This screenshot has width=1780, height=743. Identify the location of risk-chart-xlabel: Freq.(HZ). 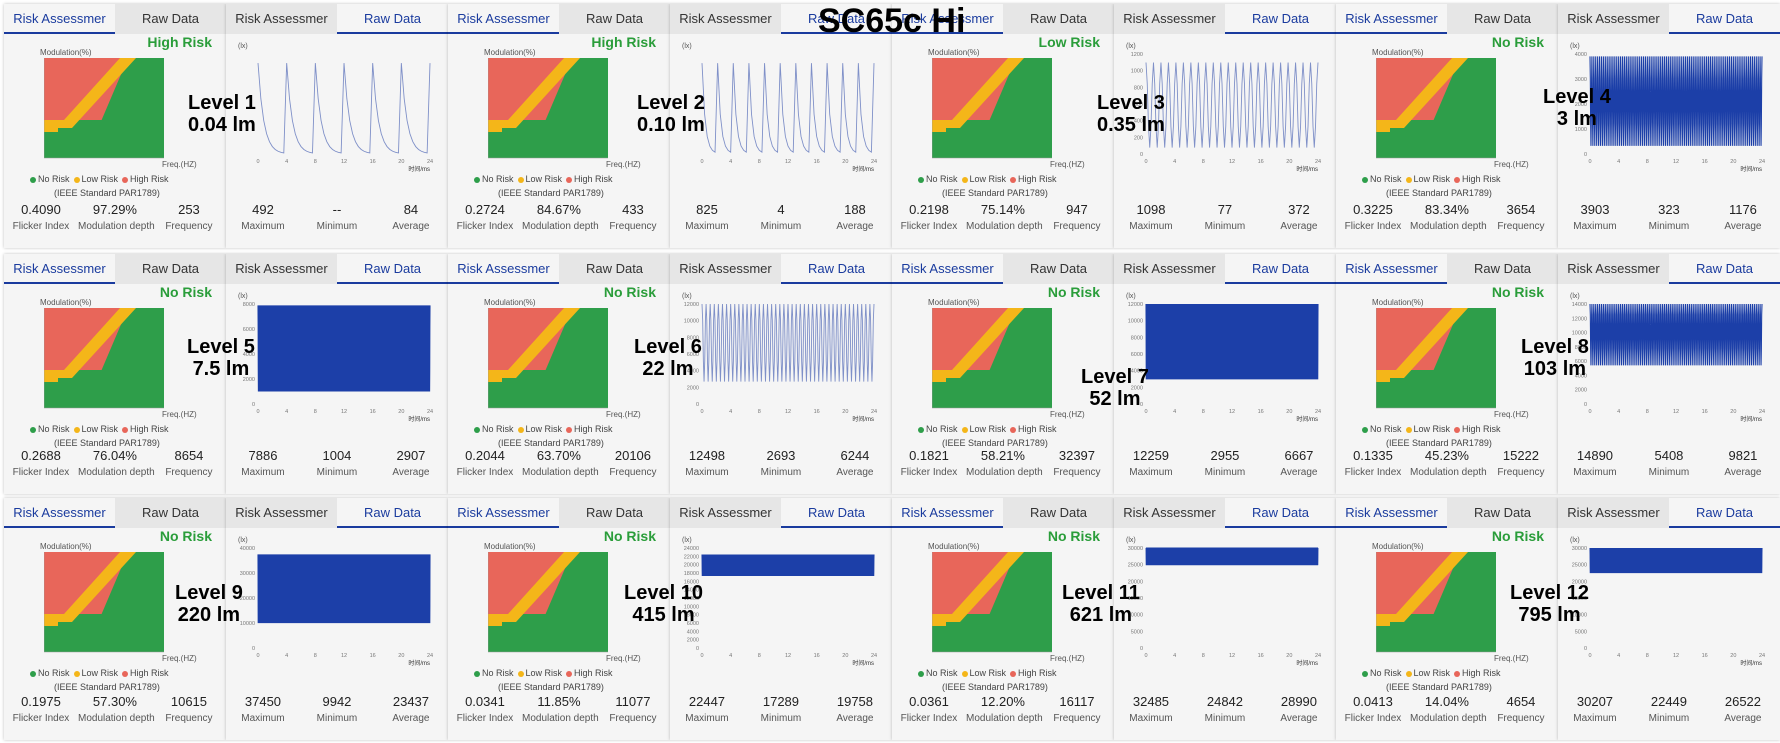
(623, 164).